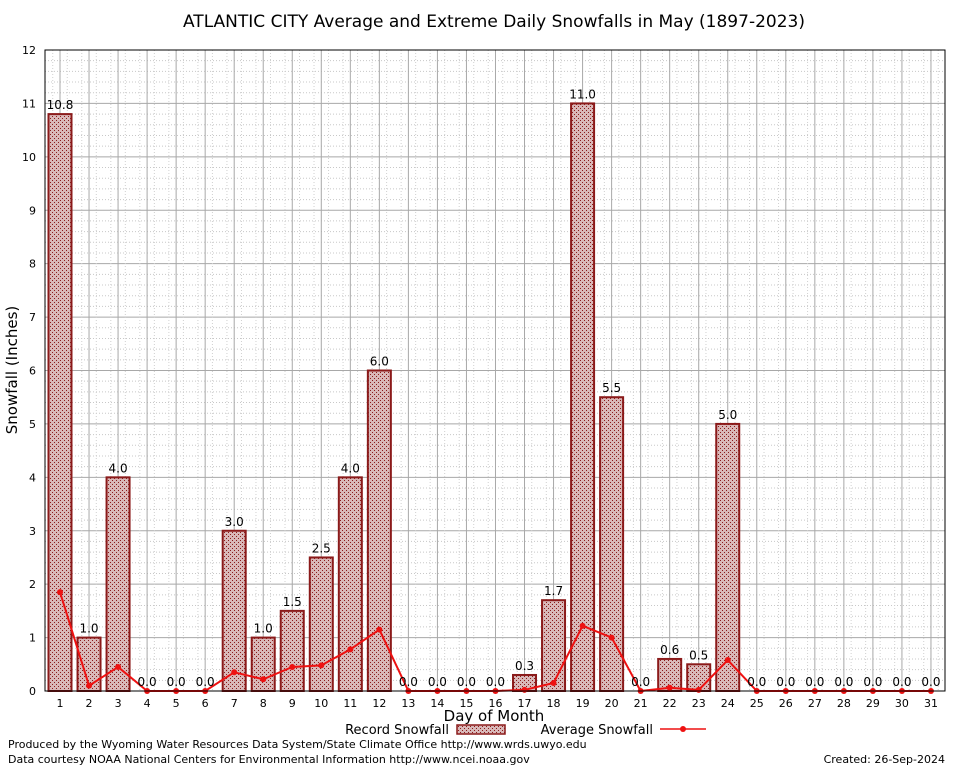  I want to click on x-tick-label: 7, so click(234, 703).